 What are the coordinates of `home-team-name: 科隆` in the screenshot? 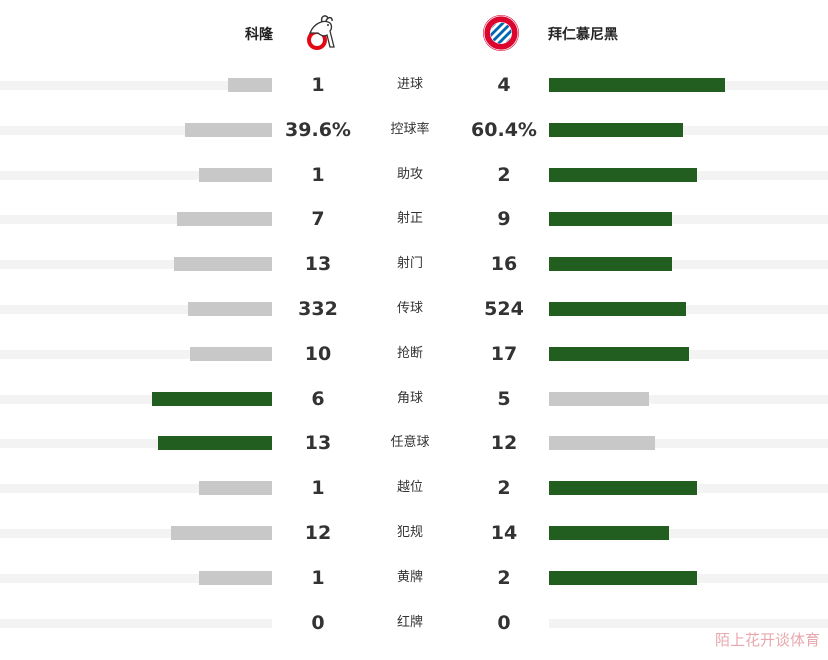 It's located at (259, 35).